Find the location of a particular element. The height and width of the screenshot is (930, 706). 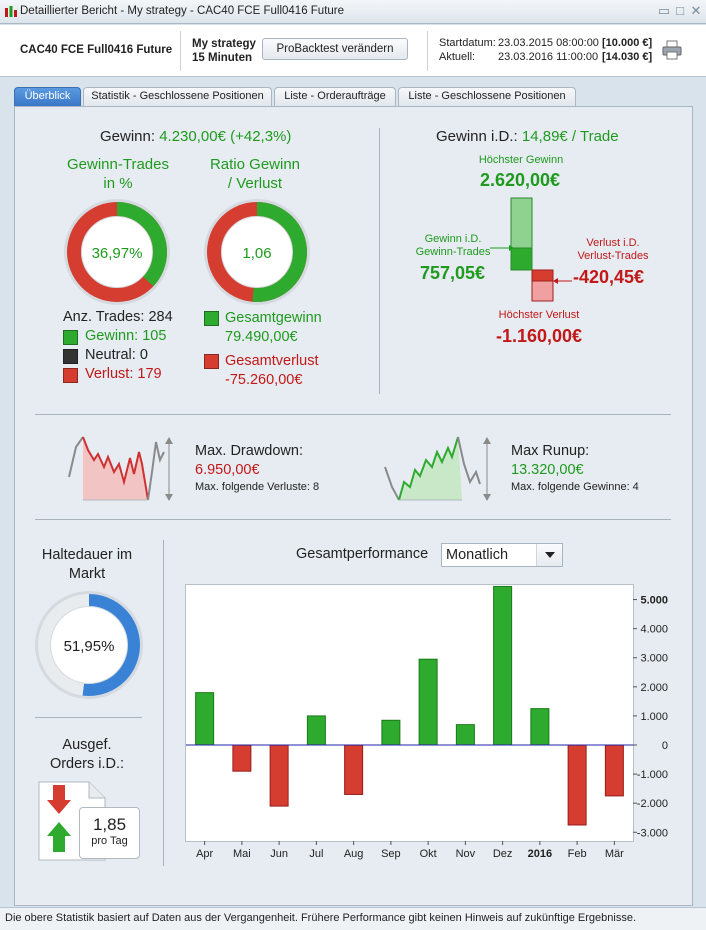

gain-count: Gewinn: 105 is located at coordinates (125, 336).